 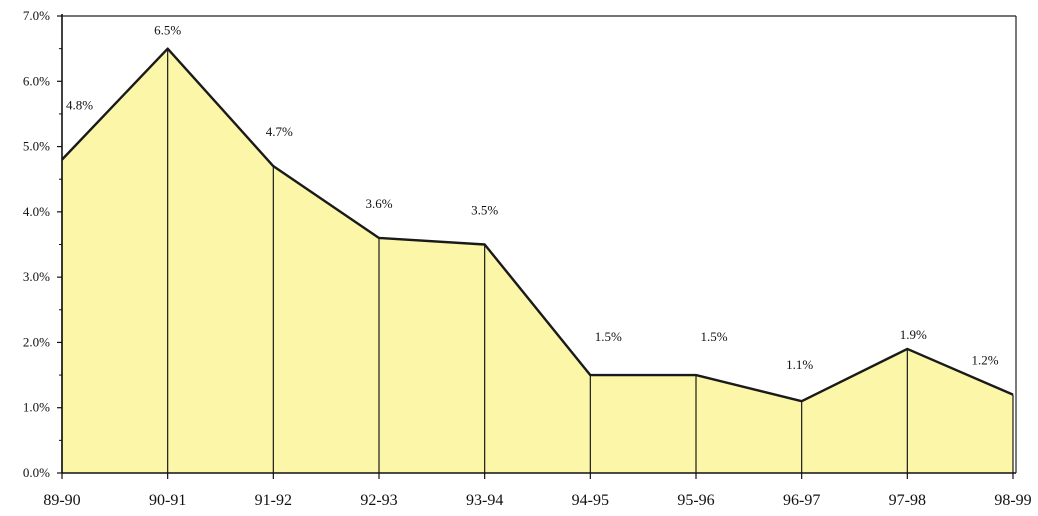 What do you see at coordinates (590, 500) in the screenshot?
I see `x-tick-label: 94-95` at bounding box center [590, 500].